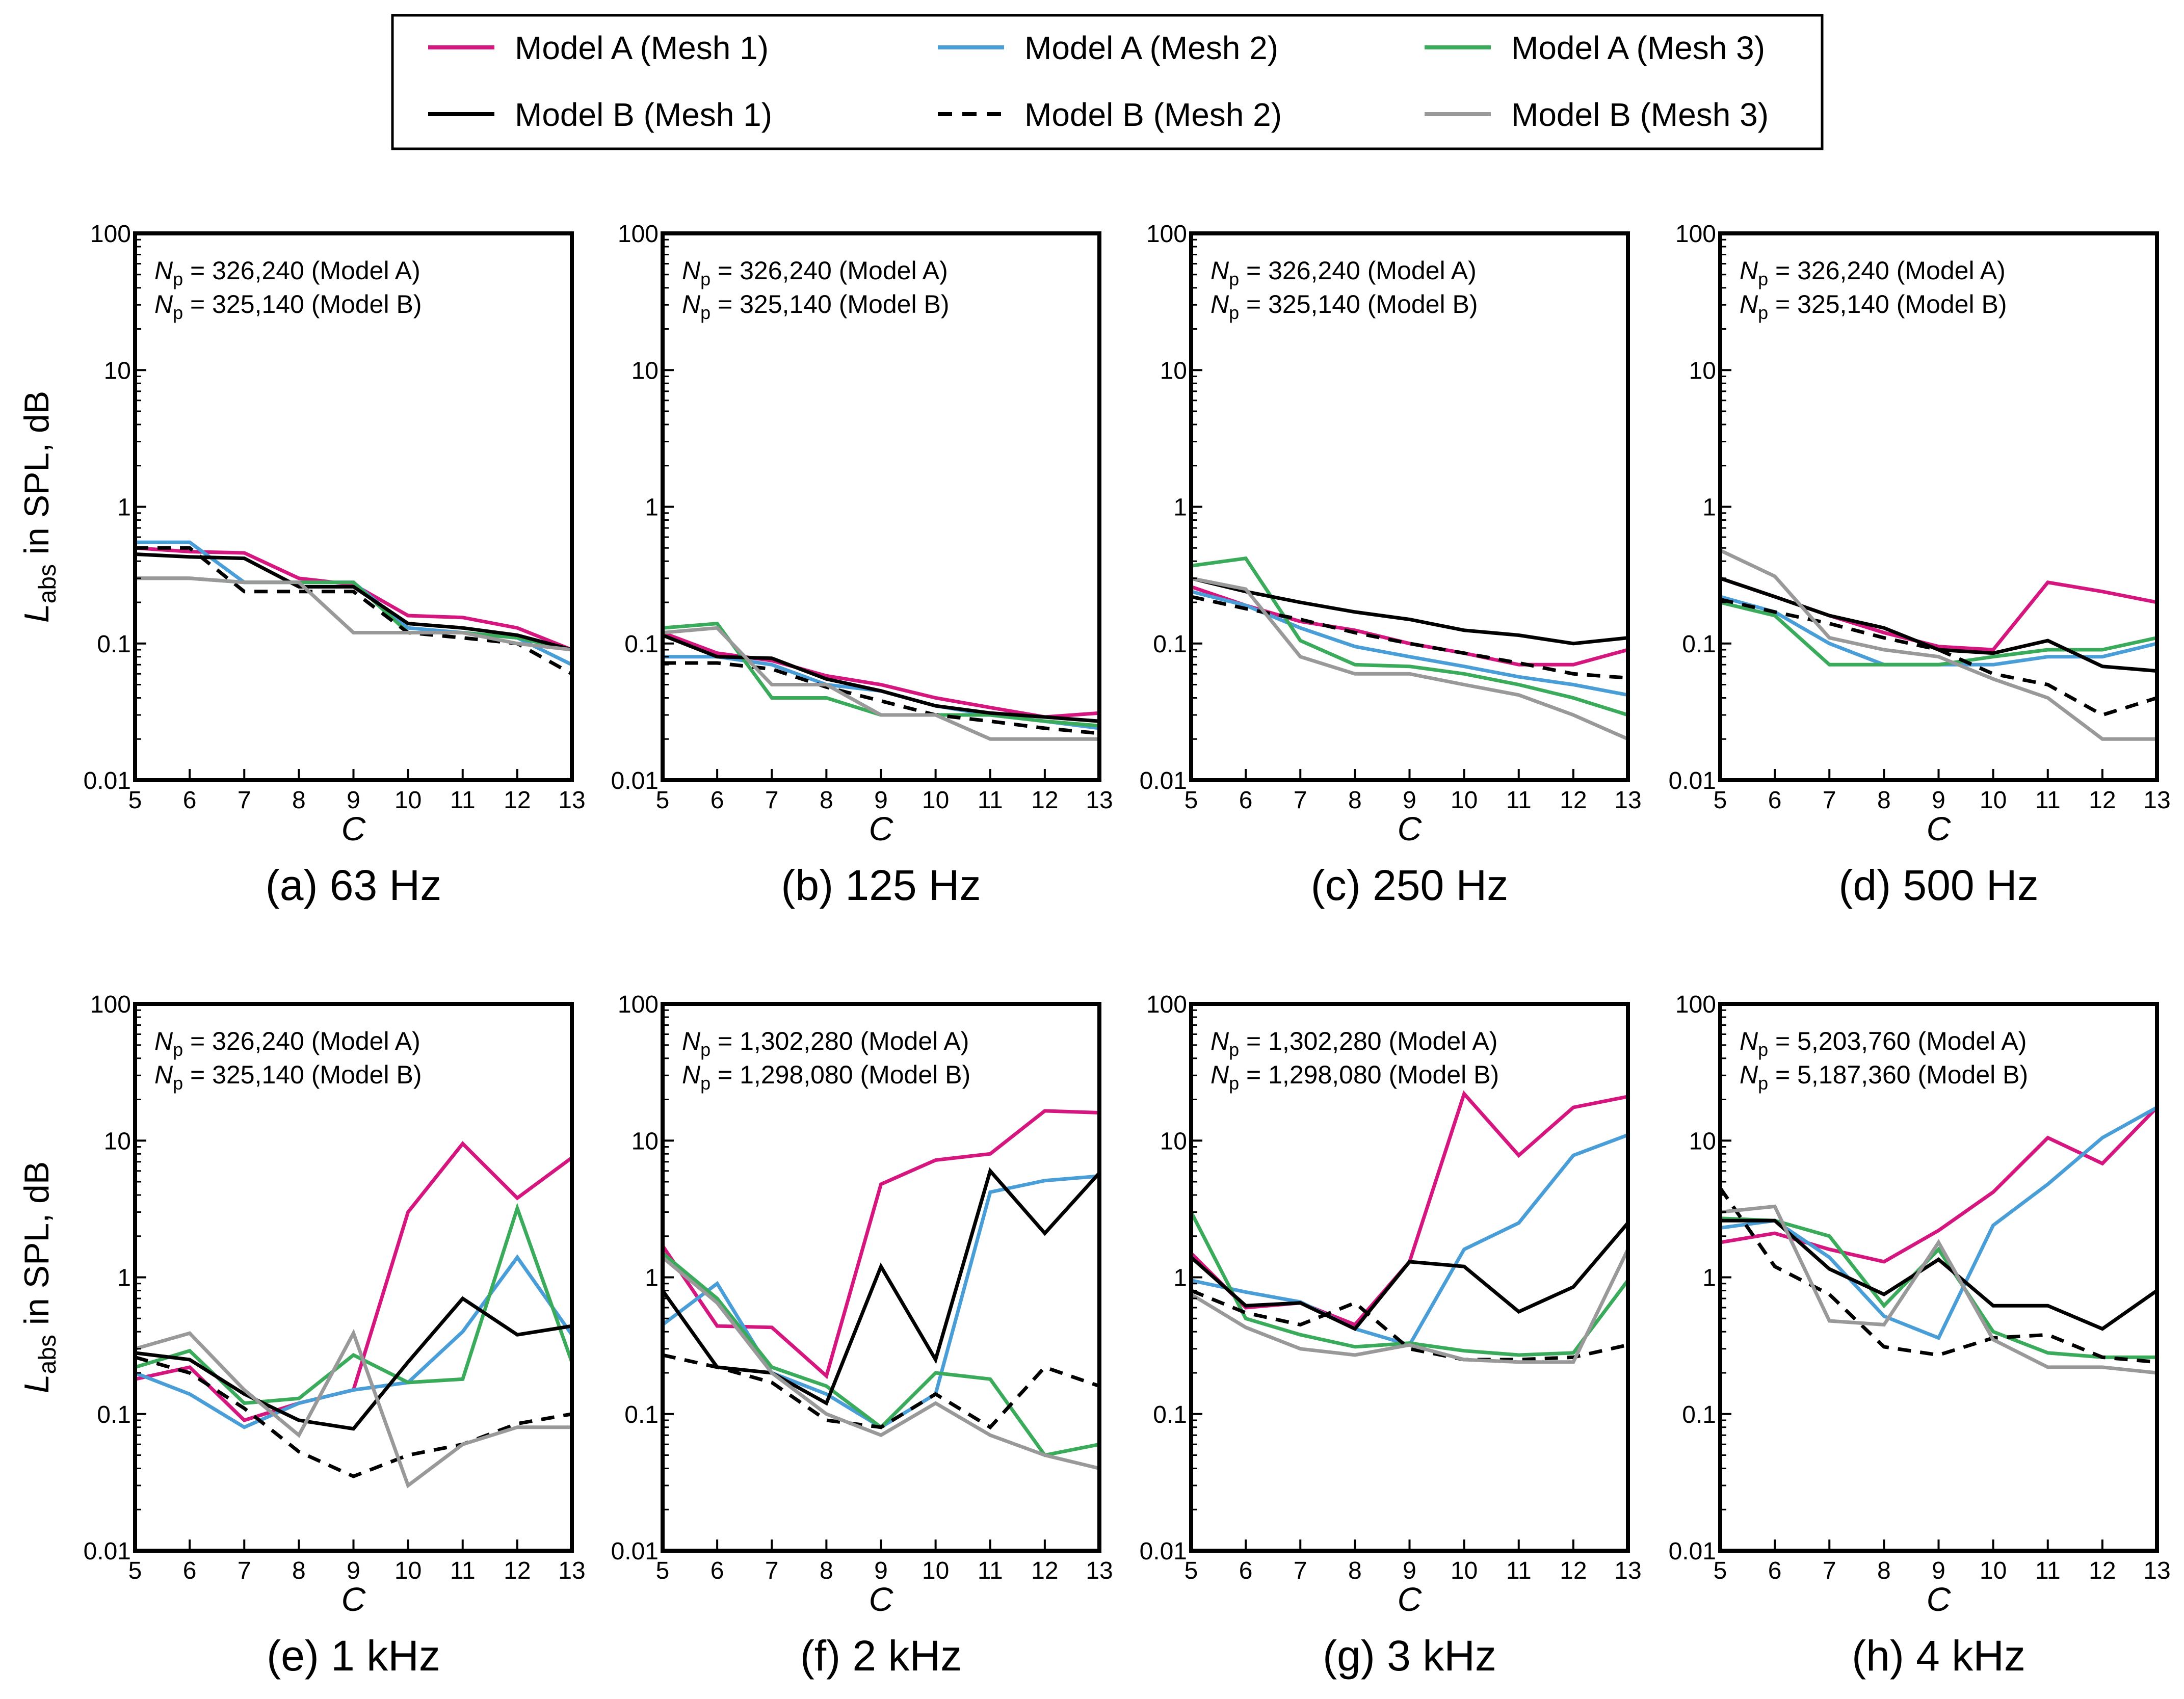 This screenshot has width=2184, height=1699. Describe the element at coordinates (1638, 48) in the screenshot. I see `legend-label-a3: Model A (Mesh 3)` at that location.